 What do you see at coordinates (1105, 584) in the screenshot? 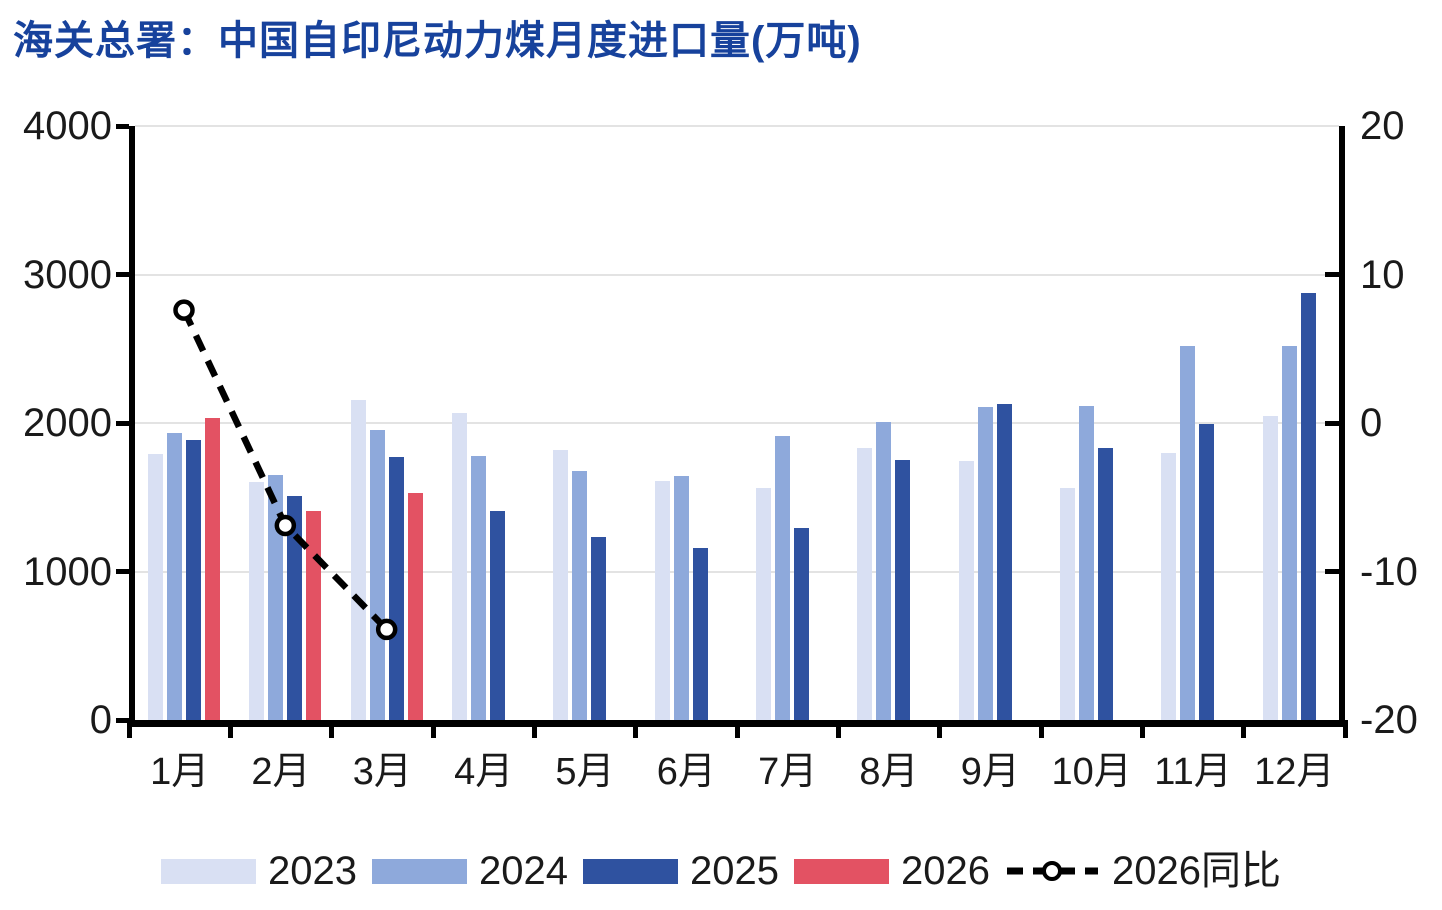
I see `bar-2025-10月` at bounding box center [1105, 584].